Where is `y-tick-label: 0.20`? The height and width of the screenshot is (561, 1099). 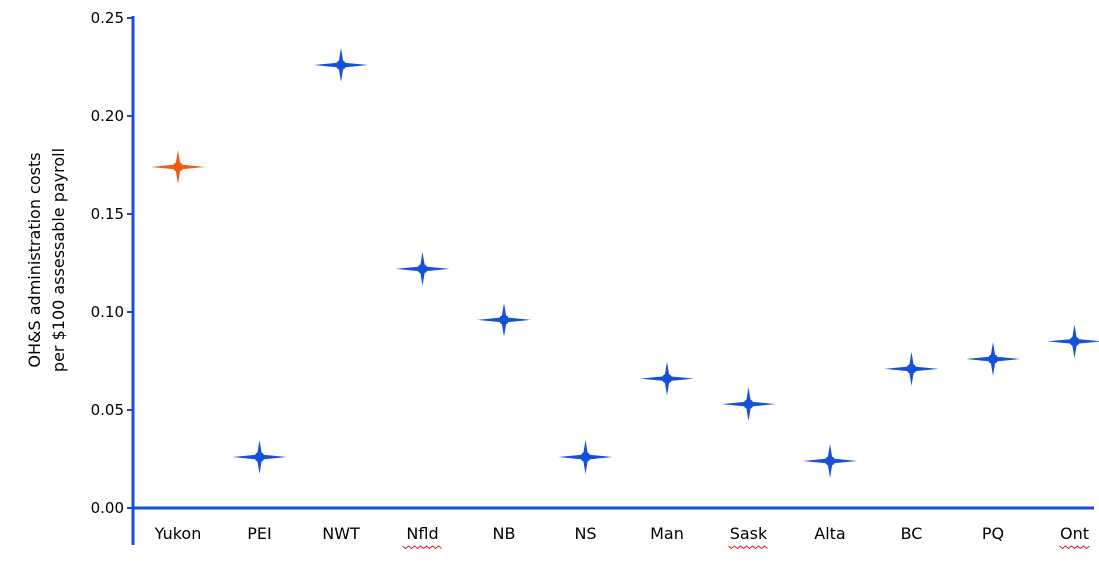
y-tick-label: 0.20 is located at coordinates (107, 116).